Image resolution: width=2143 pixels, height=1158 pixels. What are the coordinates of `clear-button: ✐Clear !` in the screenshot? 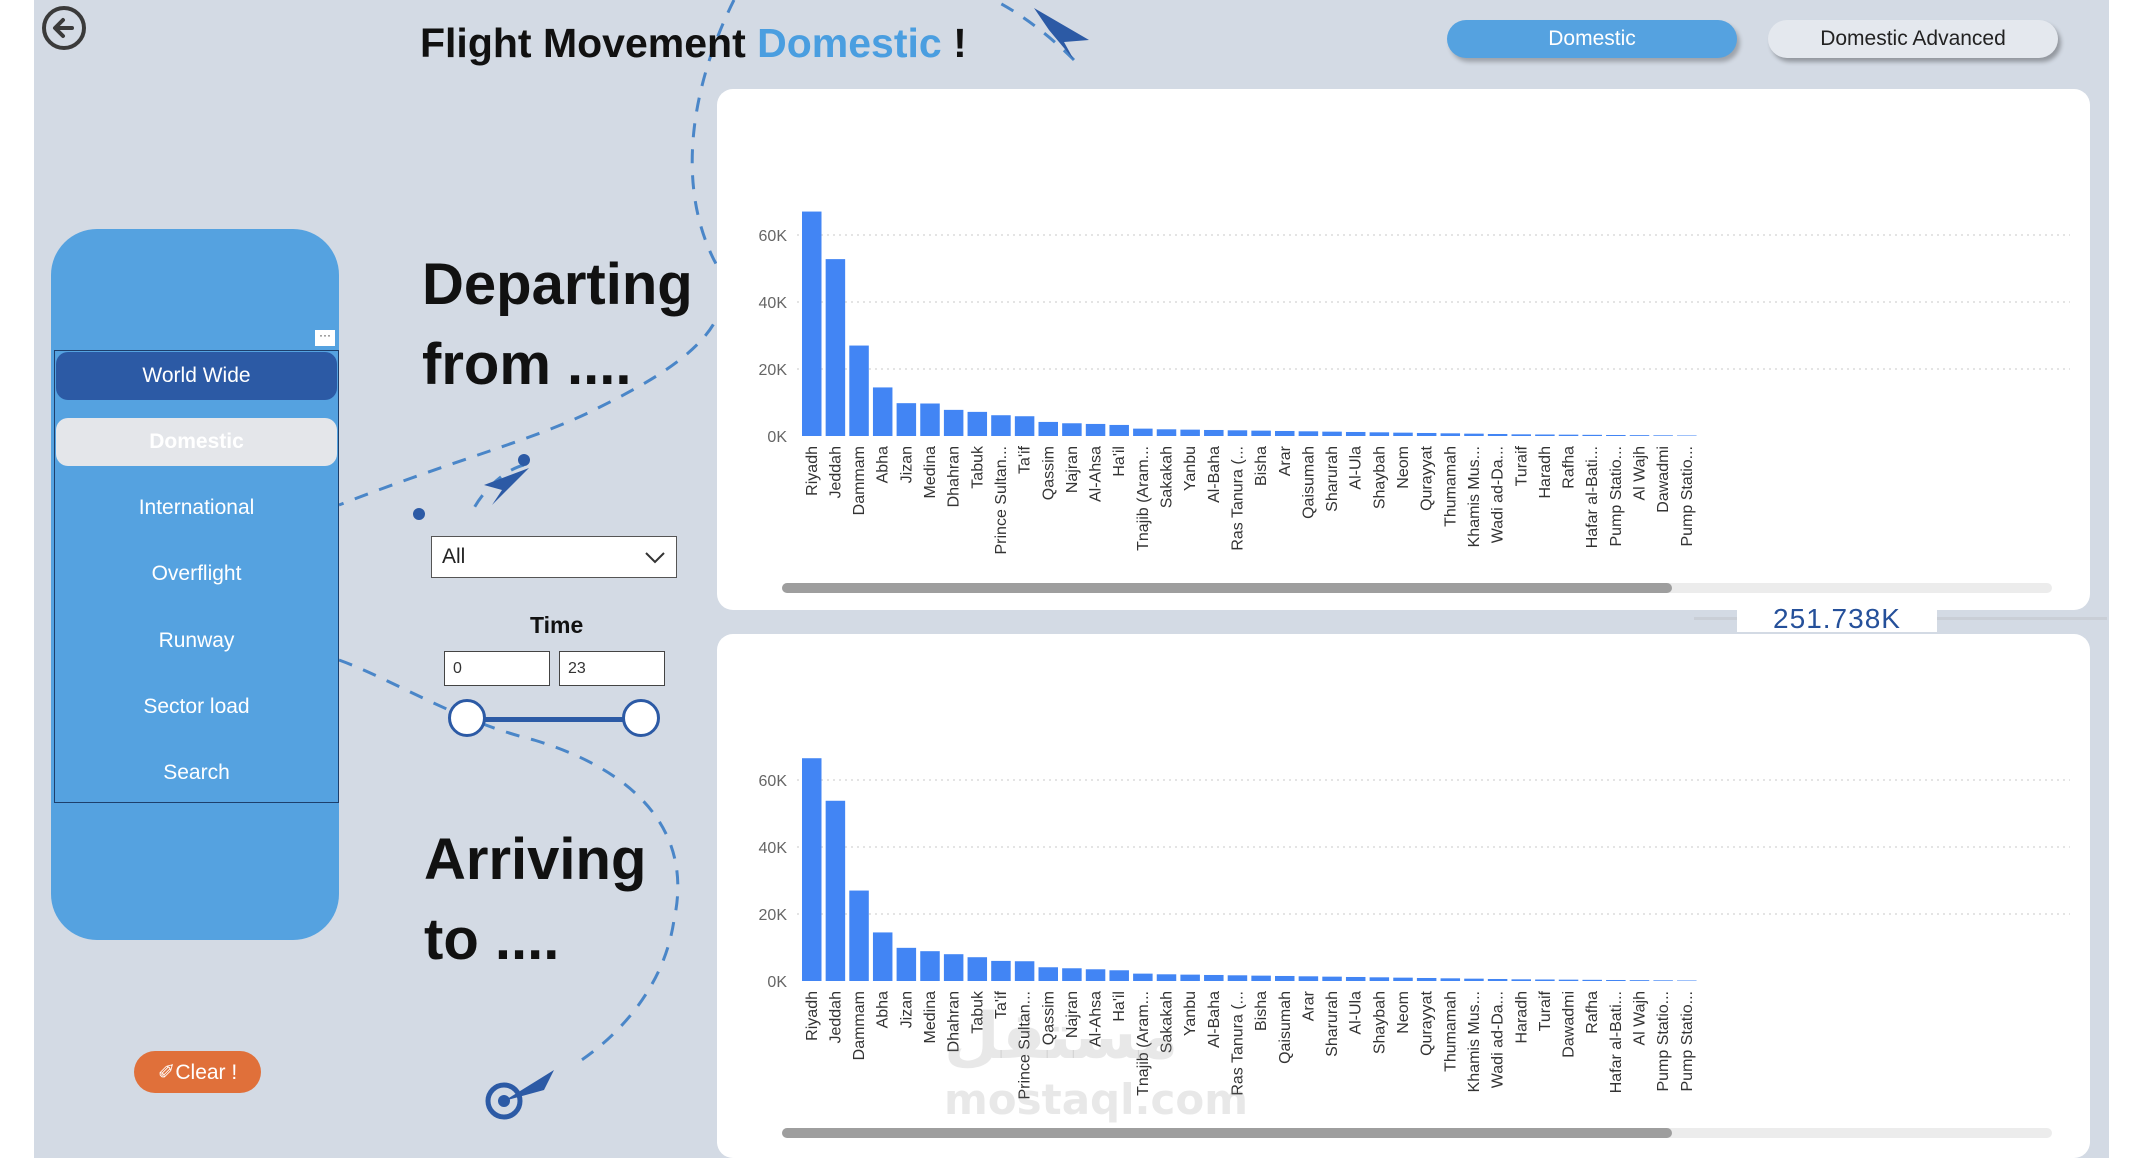 It's located at (197, 1072).